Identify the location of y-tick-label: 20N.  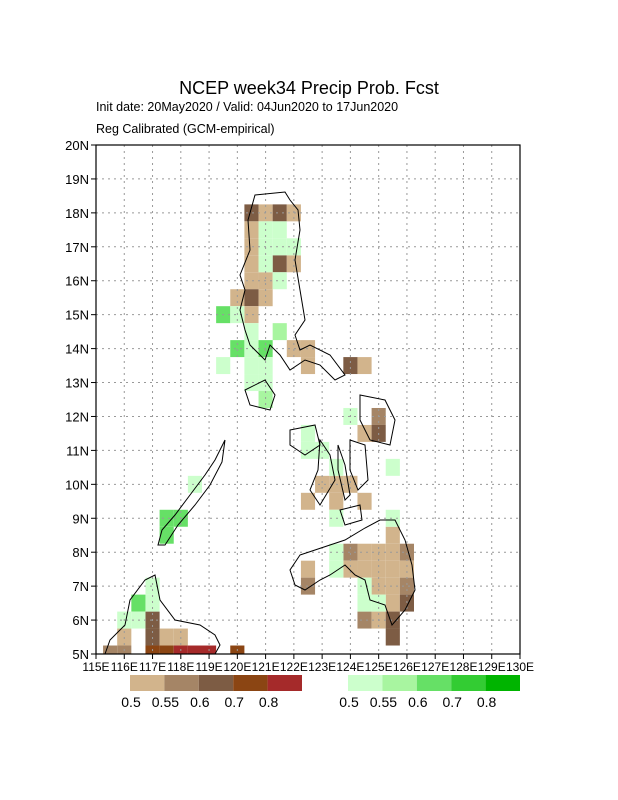
(77, 145).